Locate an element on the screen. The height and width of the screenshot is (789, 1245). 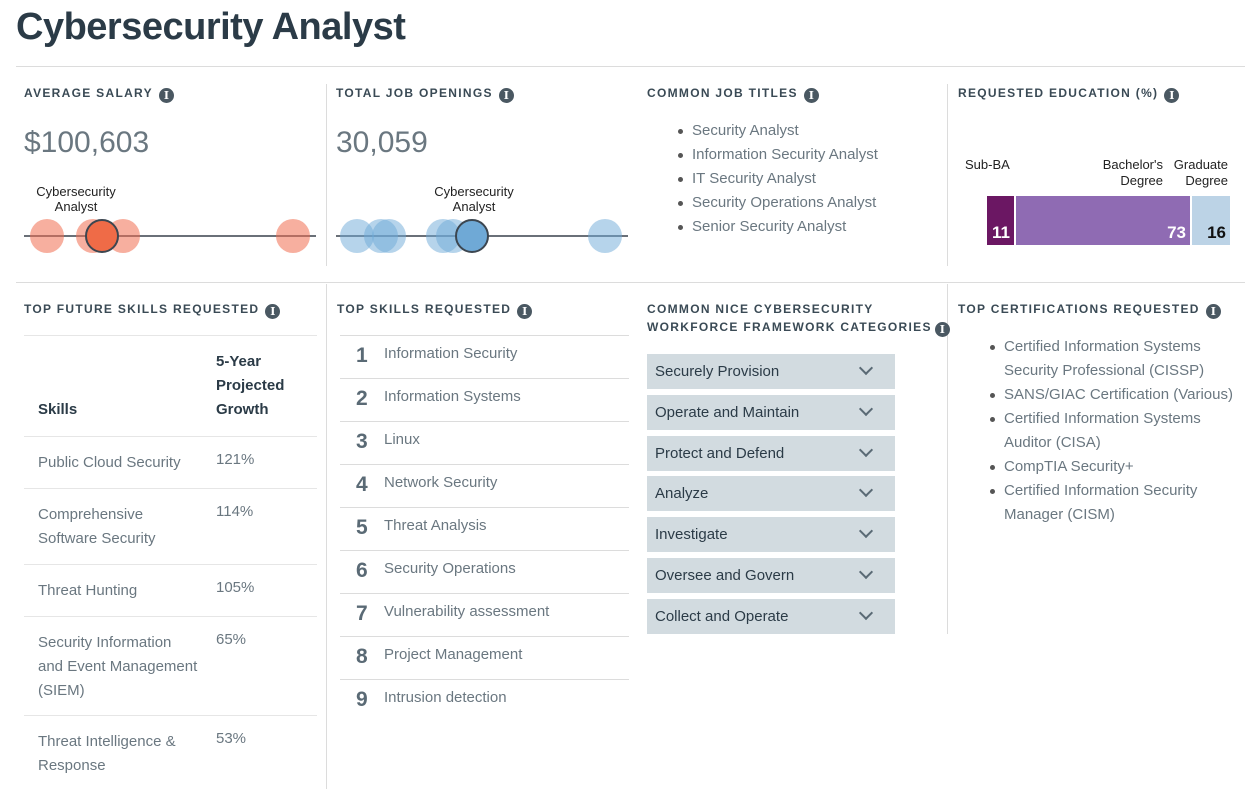
skill-label: Information Systems is located at coordinates (452, 396).